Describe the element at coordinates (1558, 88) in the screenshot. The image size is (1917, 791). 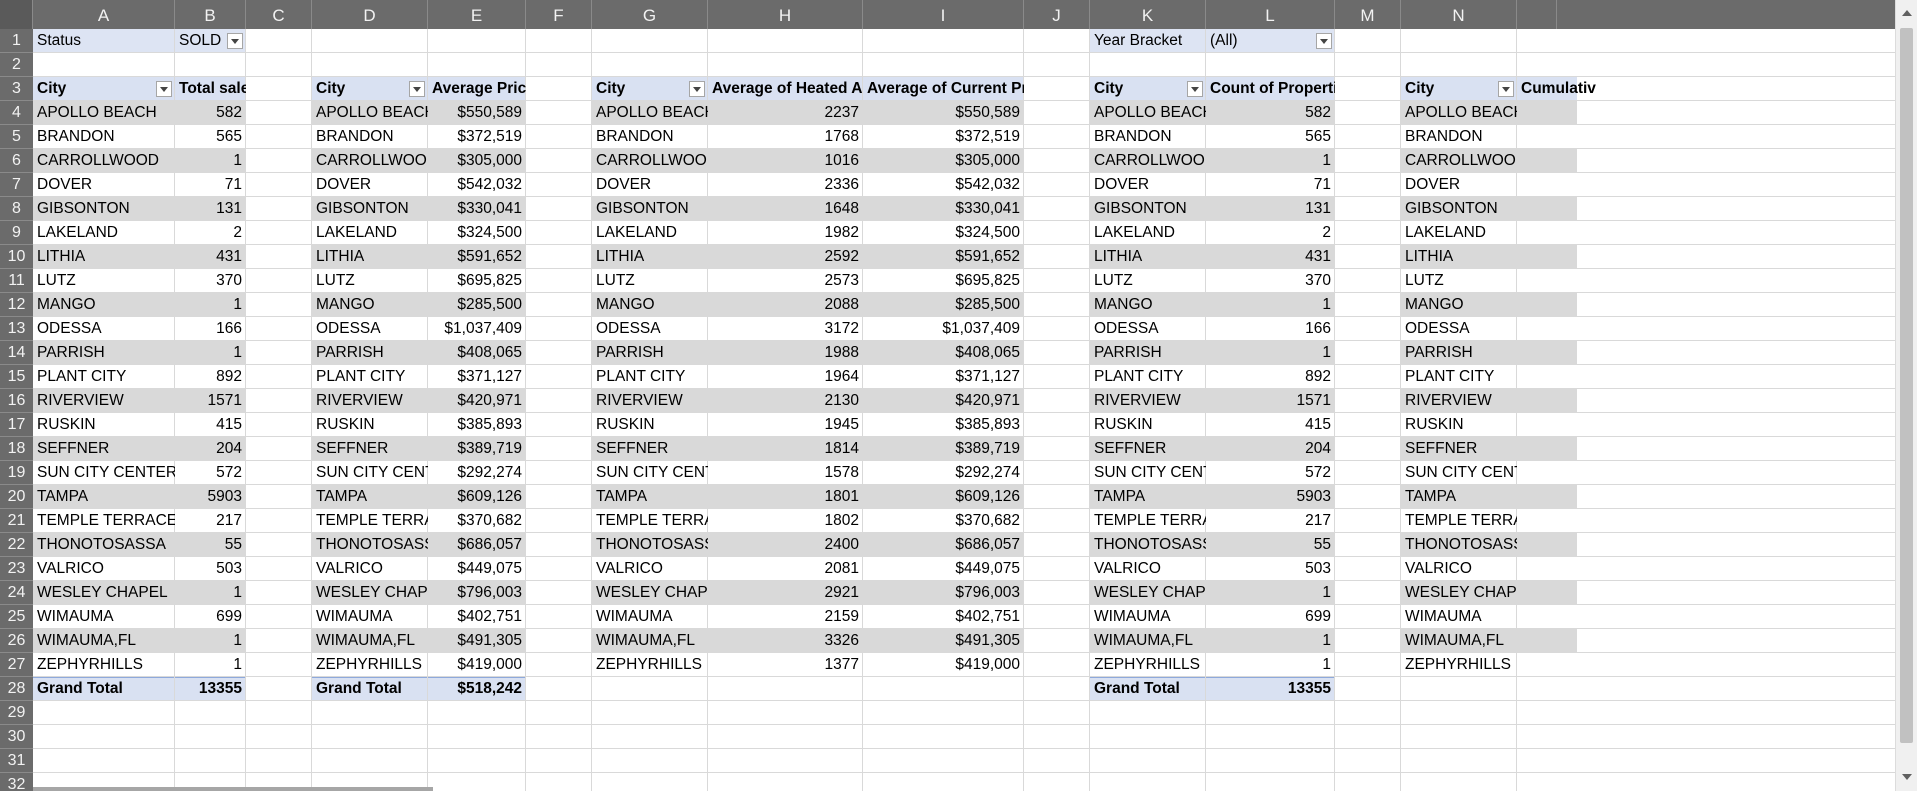
I see `pivot-header-cumulative: Cumulativ` at that location.